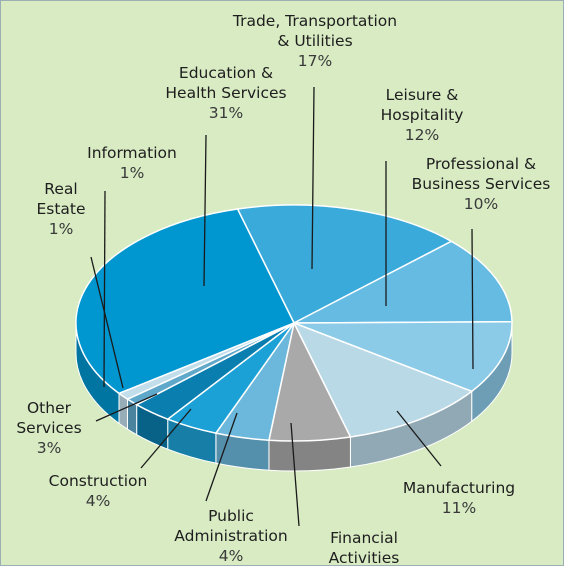  I want to click on category-label: Information, so click(132, 153).